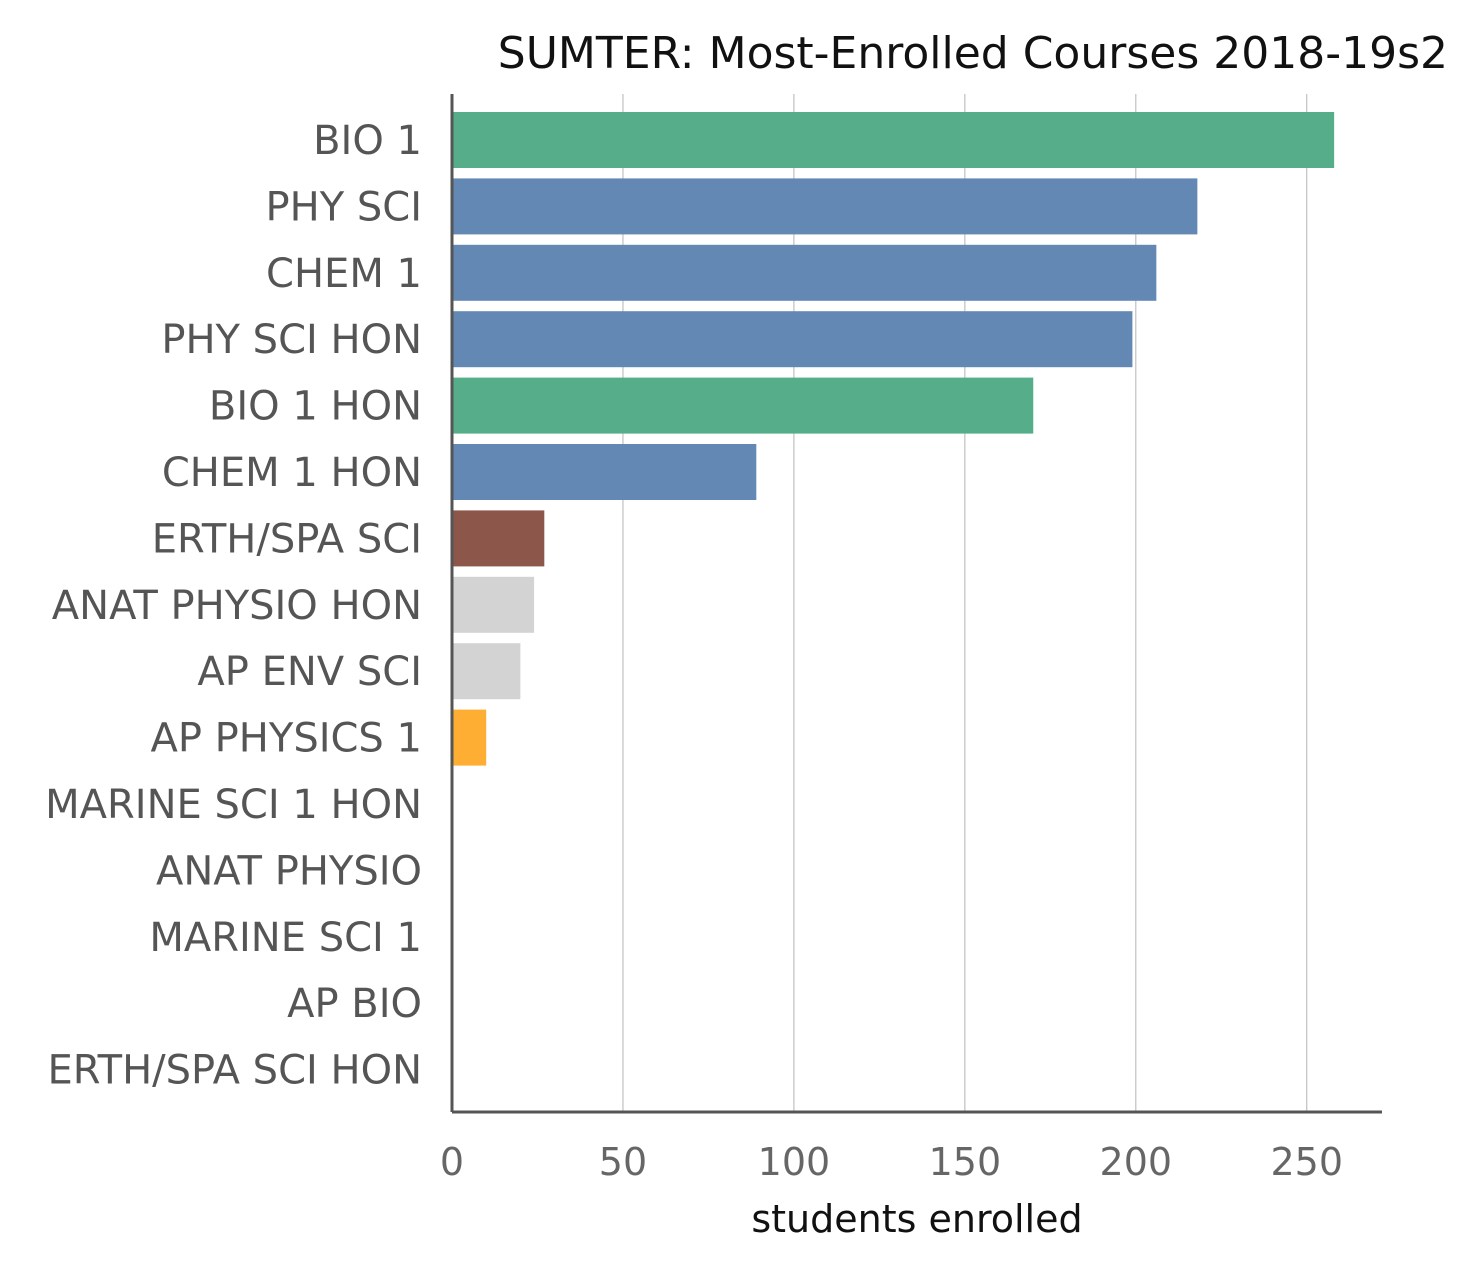 This screenshot has height=1269, width=1482. Describe the element at coordinates (1136, 1162) in the screenshot. I see `x-tick-label: 200` at that location.